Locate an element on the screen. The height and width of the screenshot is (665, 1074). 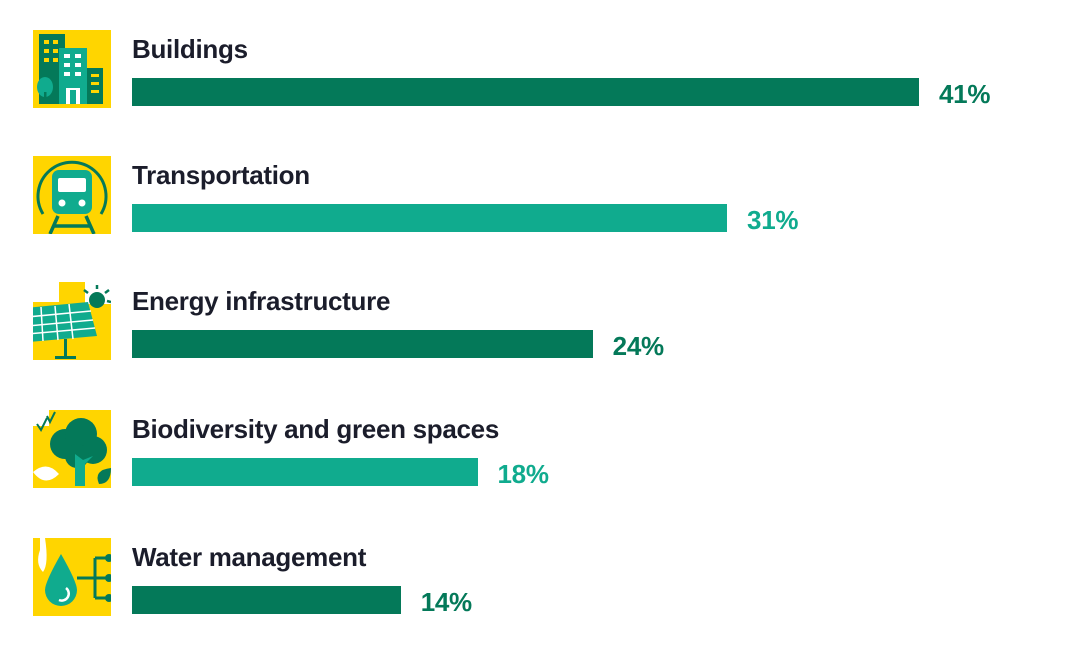
bar-buildings is located at coordinates (525, 92).